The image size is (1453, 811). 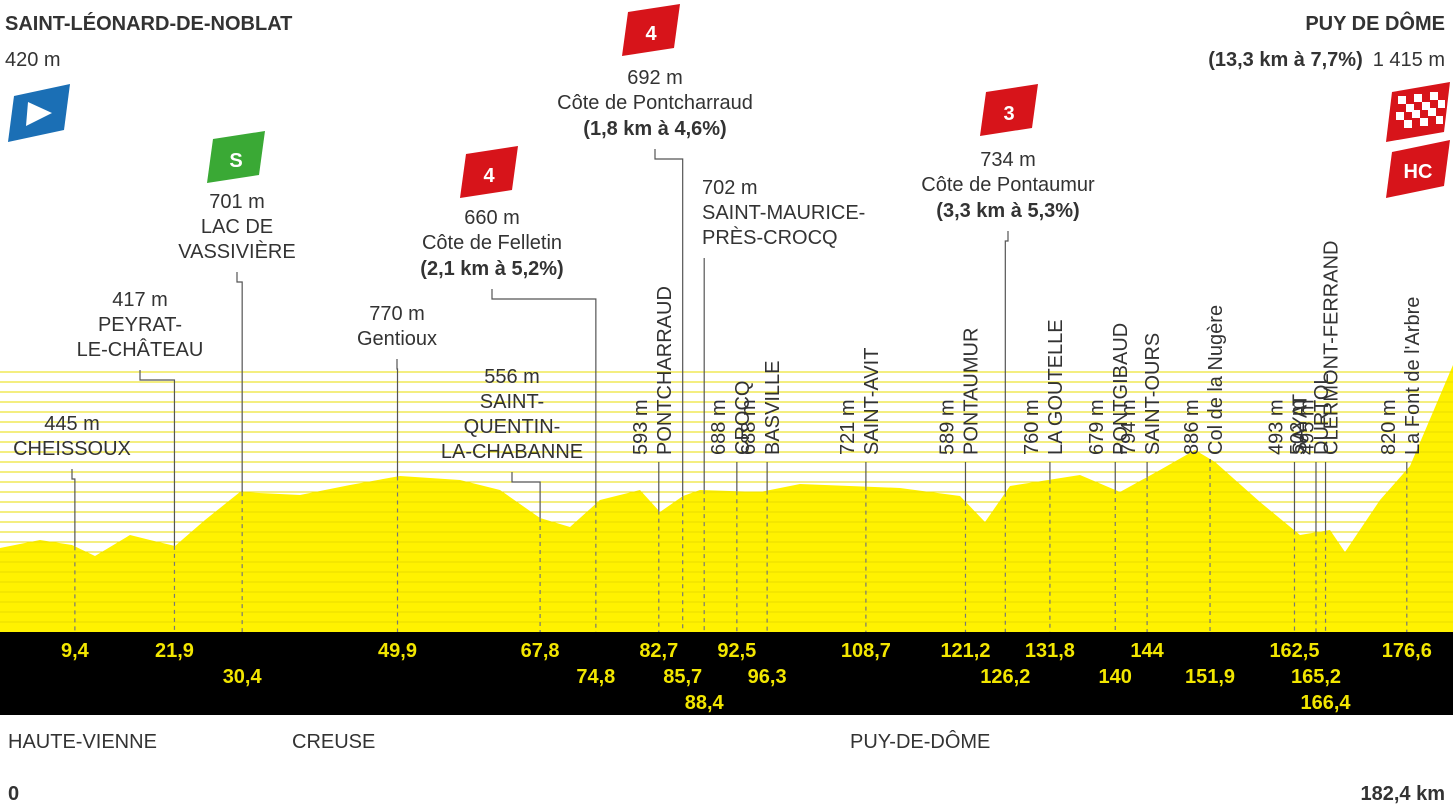 I want to click on km-label: 140, so click(x=1115, y=677).